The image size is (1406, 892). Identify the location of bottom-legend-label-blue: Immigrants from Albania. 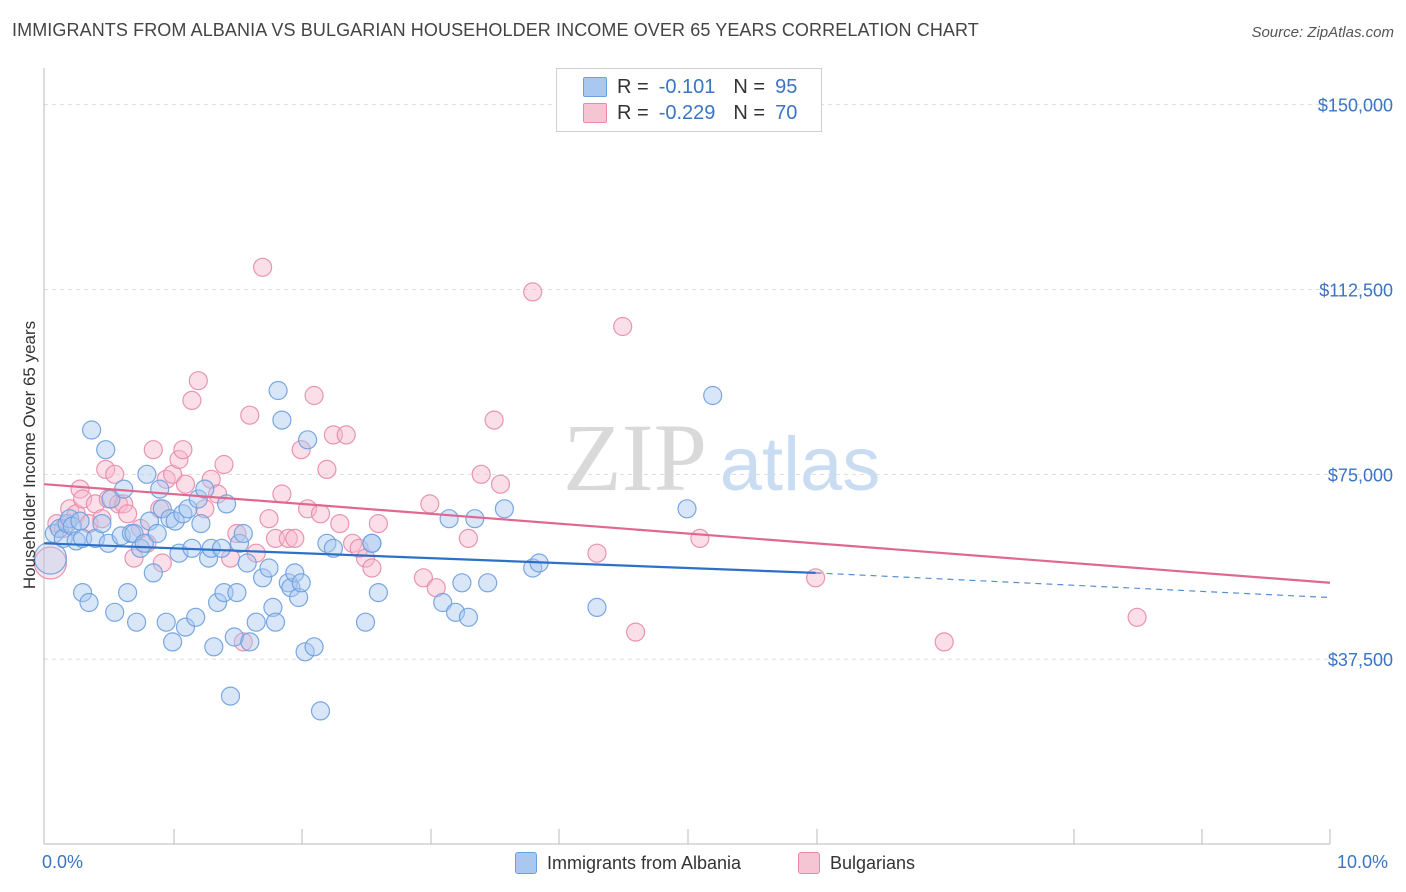
(644, 862).